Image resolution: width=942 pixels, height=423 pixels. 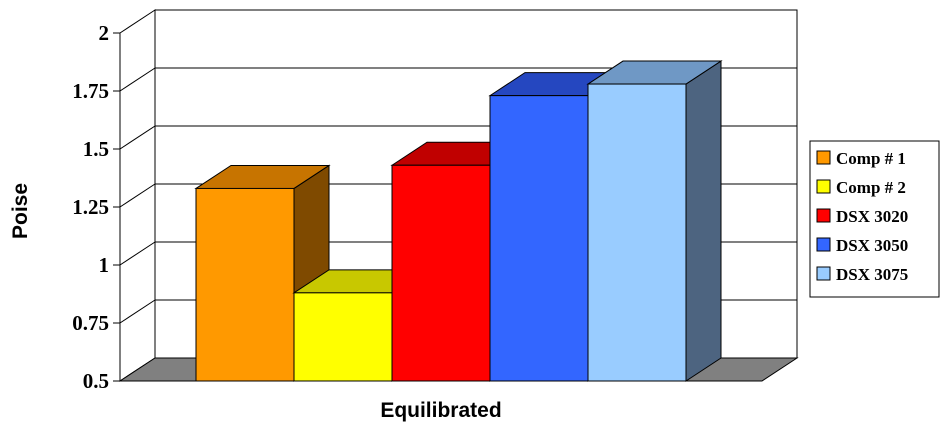 What do you see at coordinates (90, 207) in the screenshot?
I see `y-tick-label: 1.25` at bounding box center [90, 207].